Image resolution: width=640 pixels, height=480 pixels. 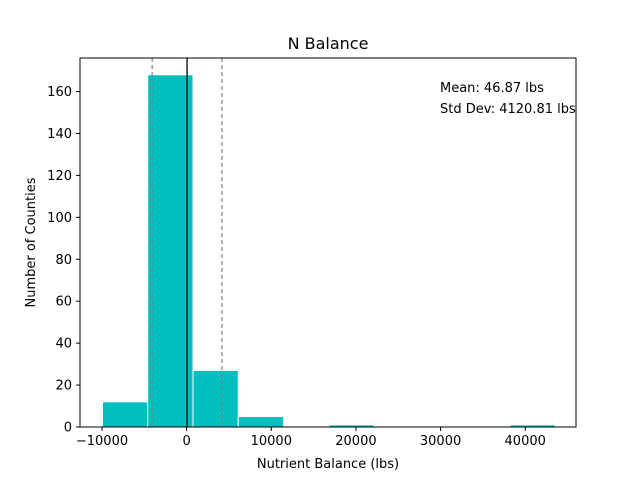 What do you see at coordinates (63, 302) in the screenshot?
I see `y-tick-label: 60` at bounding box center [63, 302].